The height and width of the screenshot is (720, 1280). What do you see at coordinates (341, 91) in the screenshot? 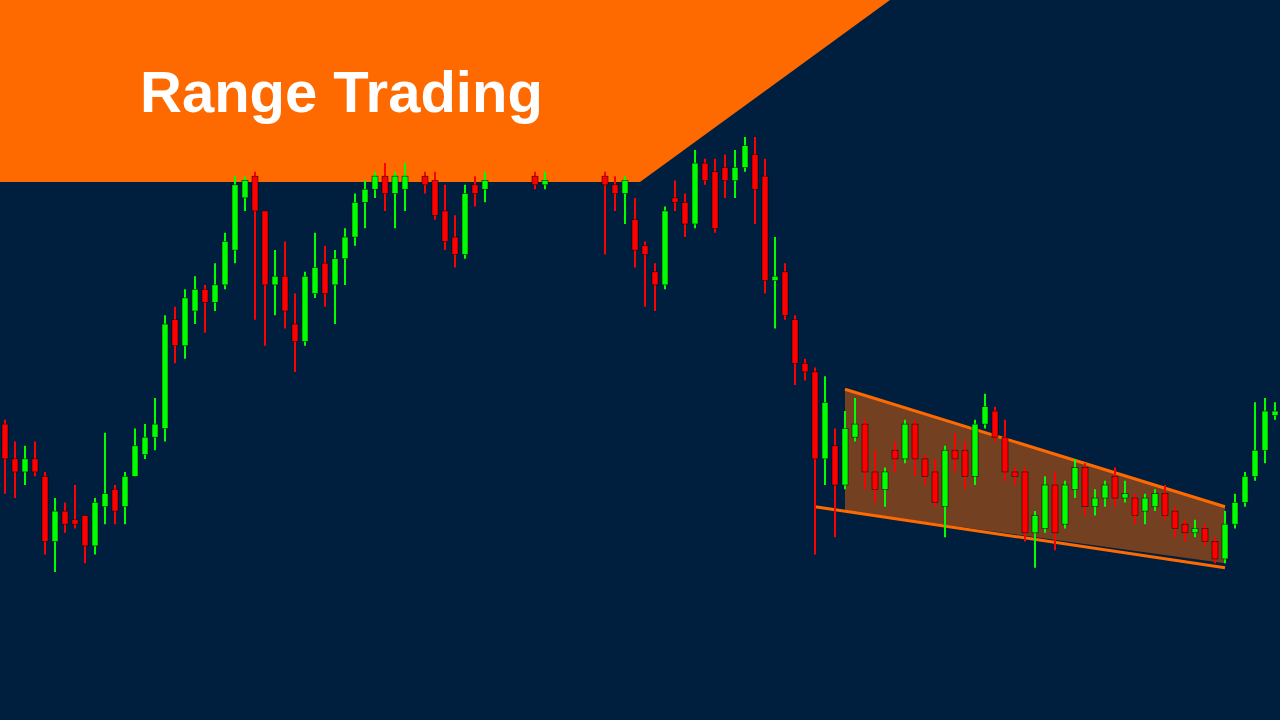
I see `chart-title: Range Trading` at bounding box center [341, 91].